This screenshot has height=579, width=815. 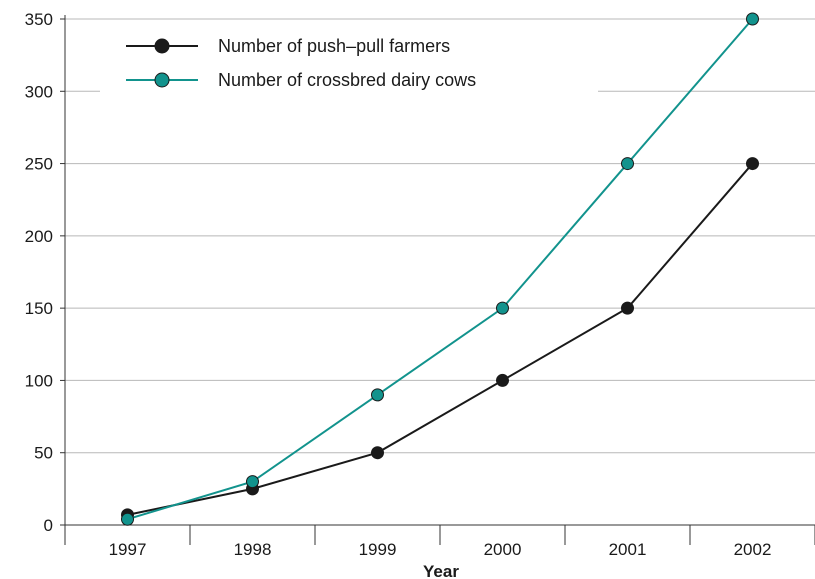 What do you see at coordinates (39, 91) in the screenshot?
I see `y-tick-label: 300` at bounding box center [39, 91].